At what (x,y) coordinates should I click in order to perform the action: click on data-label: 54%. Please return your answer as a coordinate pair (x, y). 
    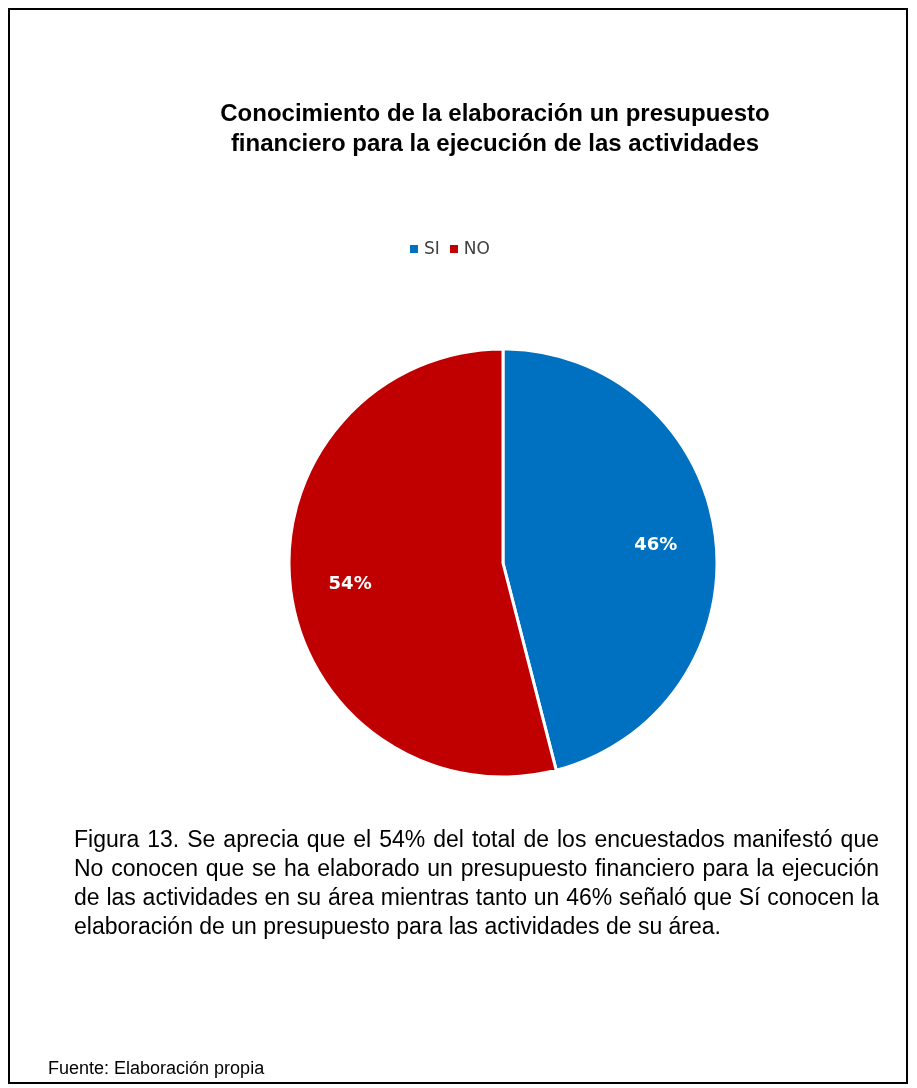
    Looking at the image, I should click on (350, 582).